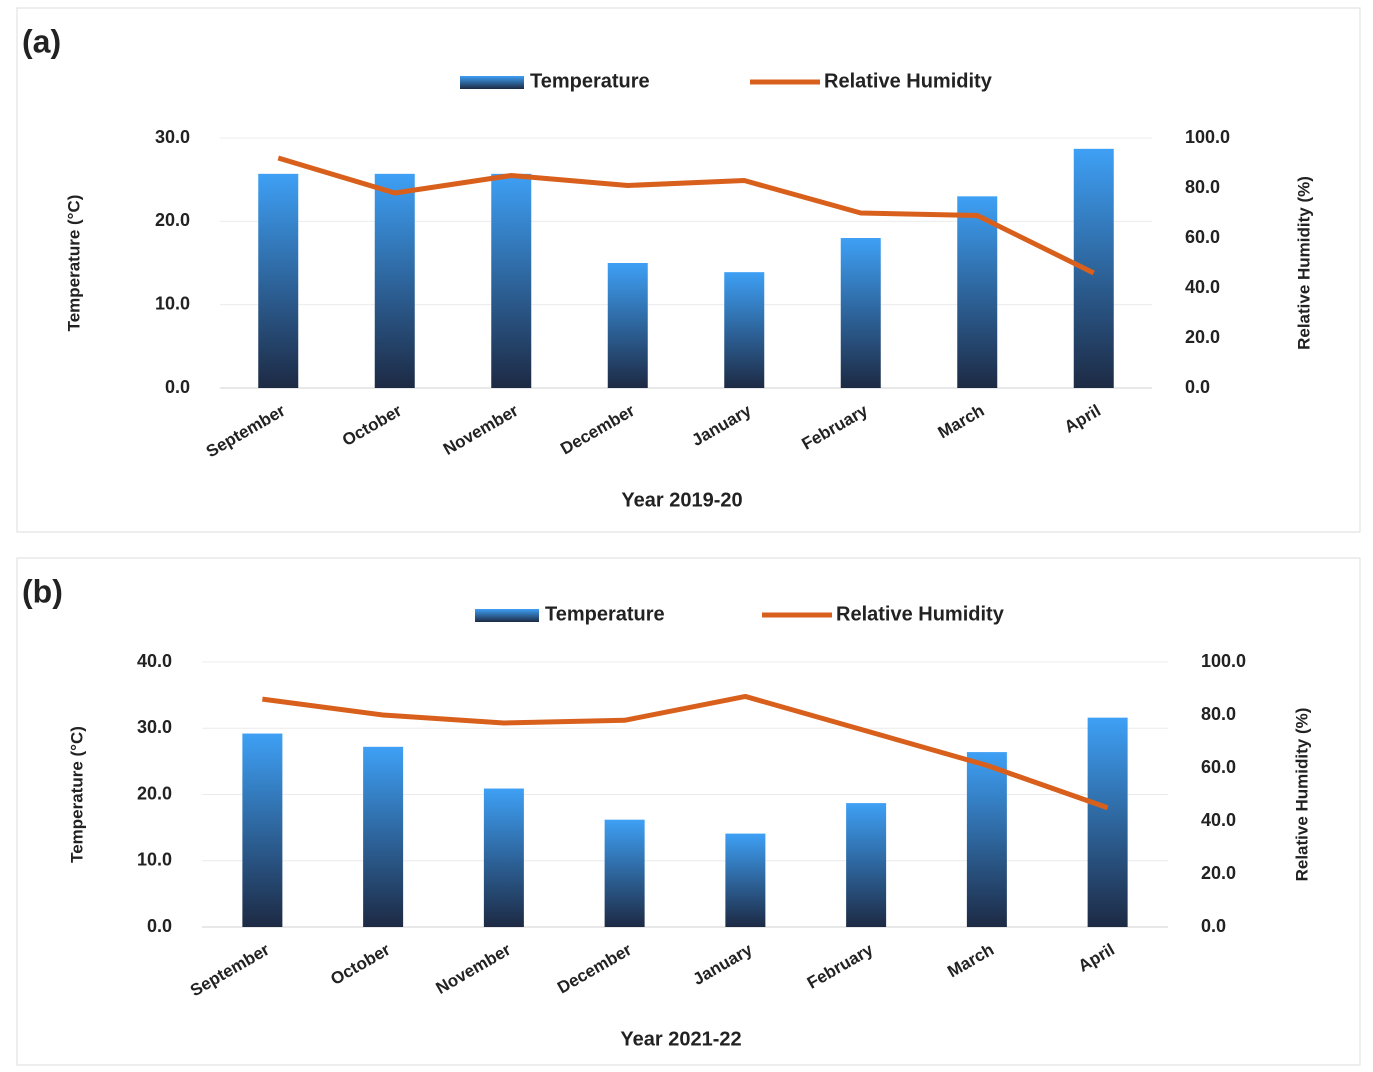  Describe the element at coordinates (154, 661) in the screenshot. I see `y-tick-label: 40.0` at that location.